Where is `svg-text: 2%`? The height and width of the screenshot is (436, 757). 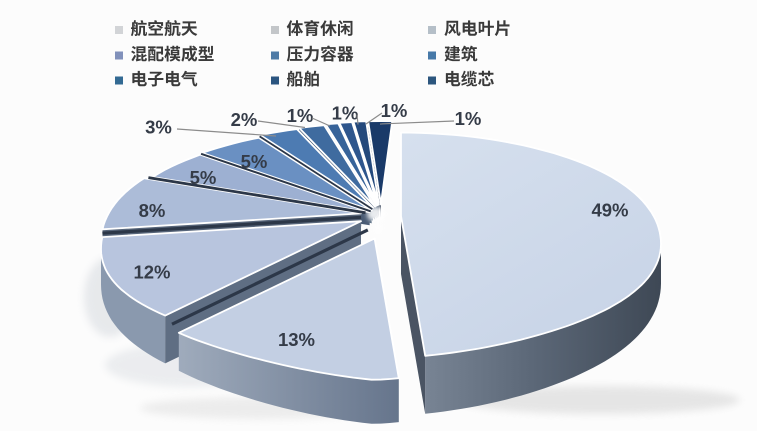 svg-text: 2% is located at coordinates (244, 119).